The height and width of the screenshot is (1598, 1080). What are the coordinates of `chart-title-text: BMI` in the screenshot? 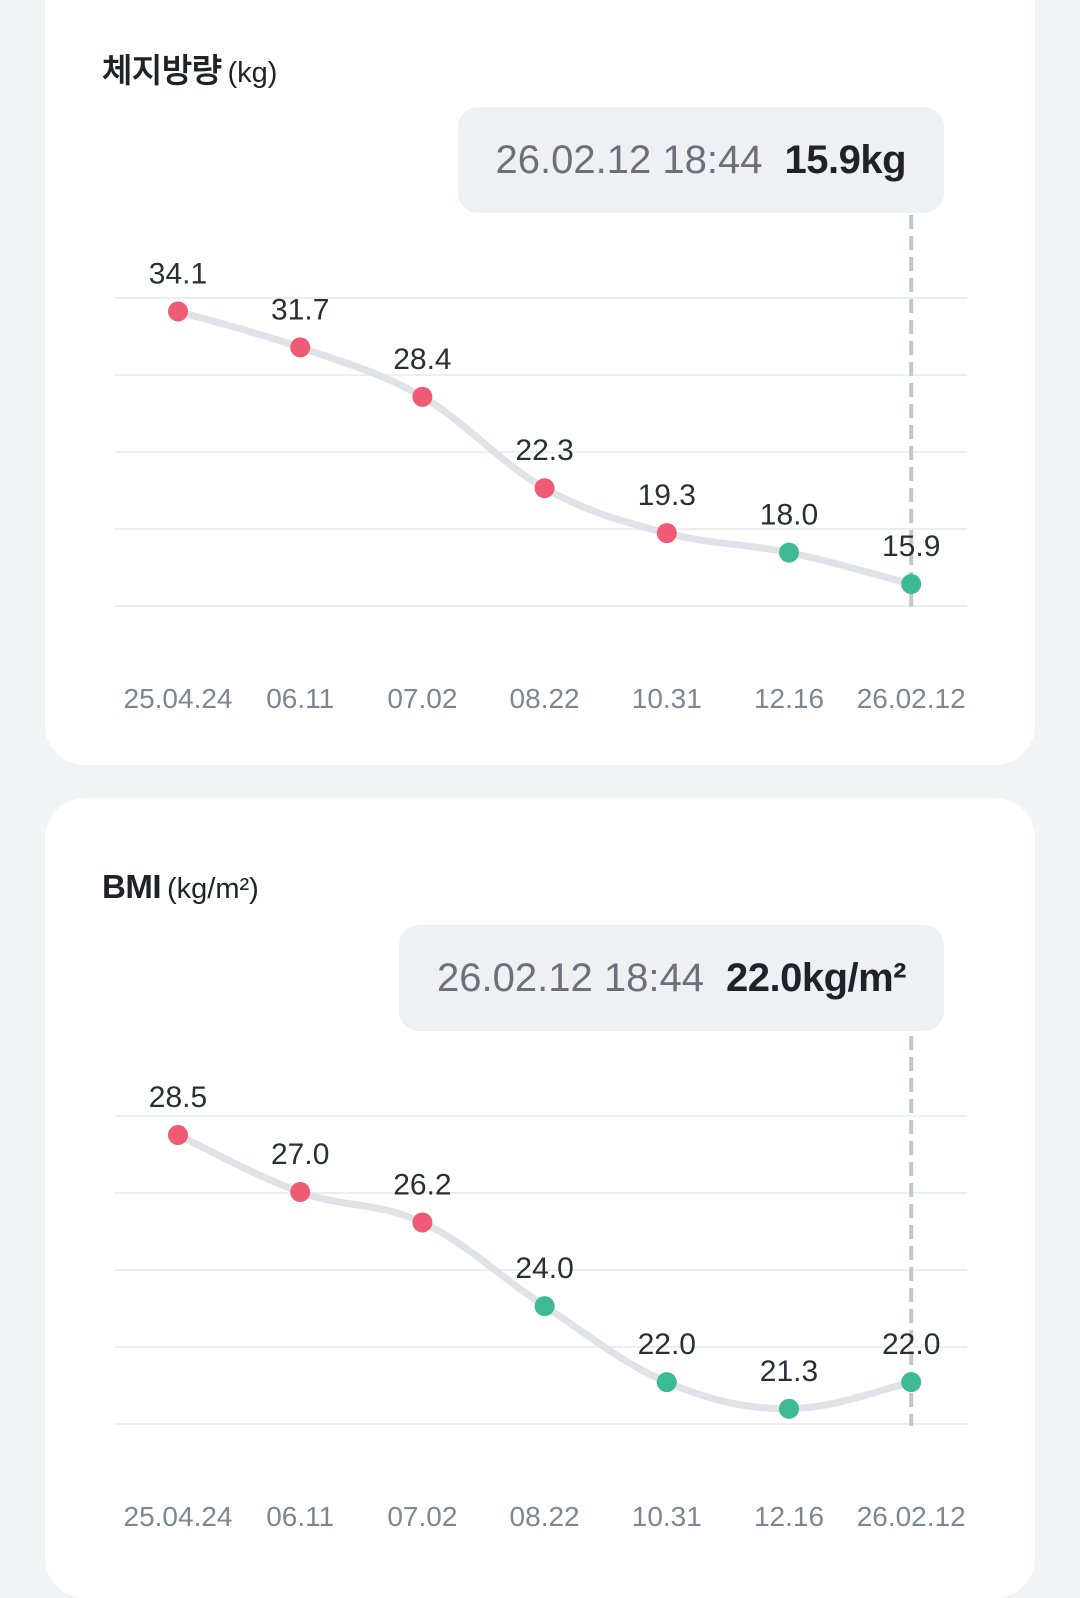 It's located at (132, 886).